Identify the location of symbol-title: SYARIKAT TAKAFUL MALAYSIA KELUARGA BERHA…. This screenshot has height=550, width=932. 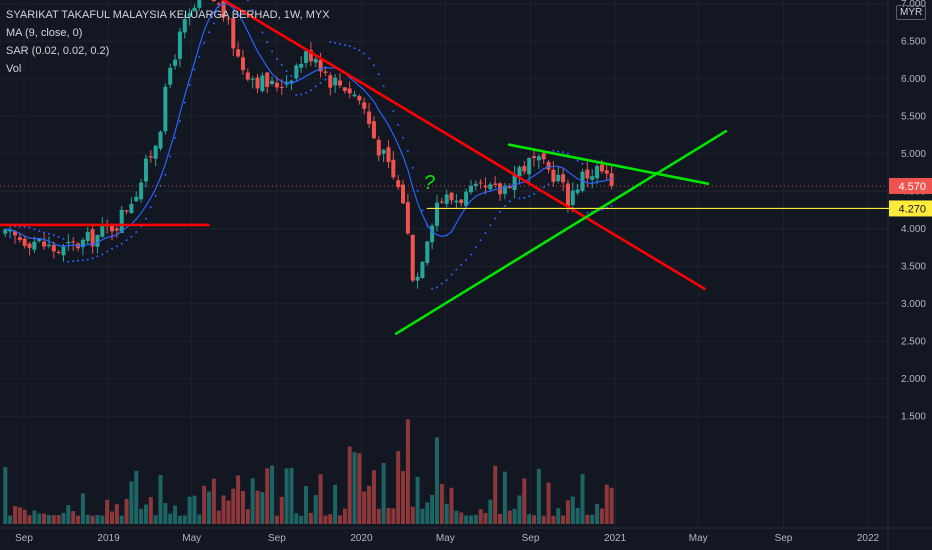
(168, 15).